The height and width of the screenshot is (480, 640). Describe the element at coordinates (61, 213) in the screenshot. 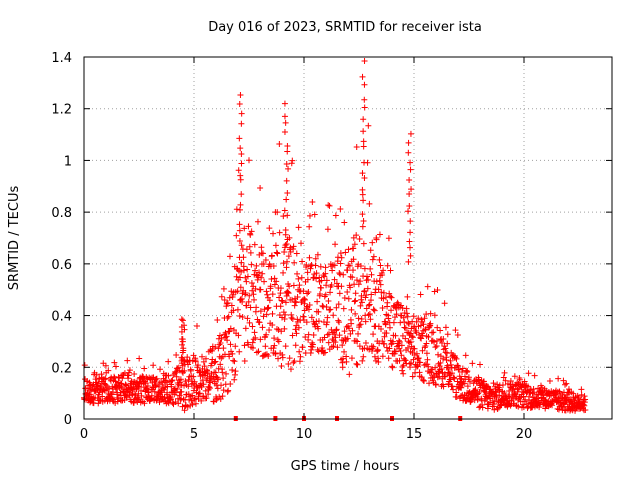

I see `y-tick-label: 0.8` at that location.